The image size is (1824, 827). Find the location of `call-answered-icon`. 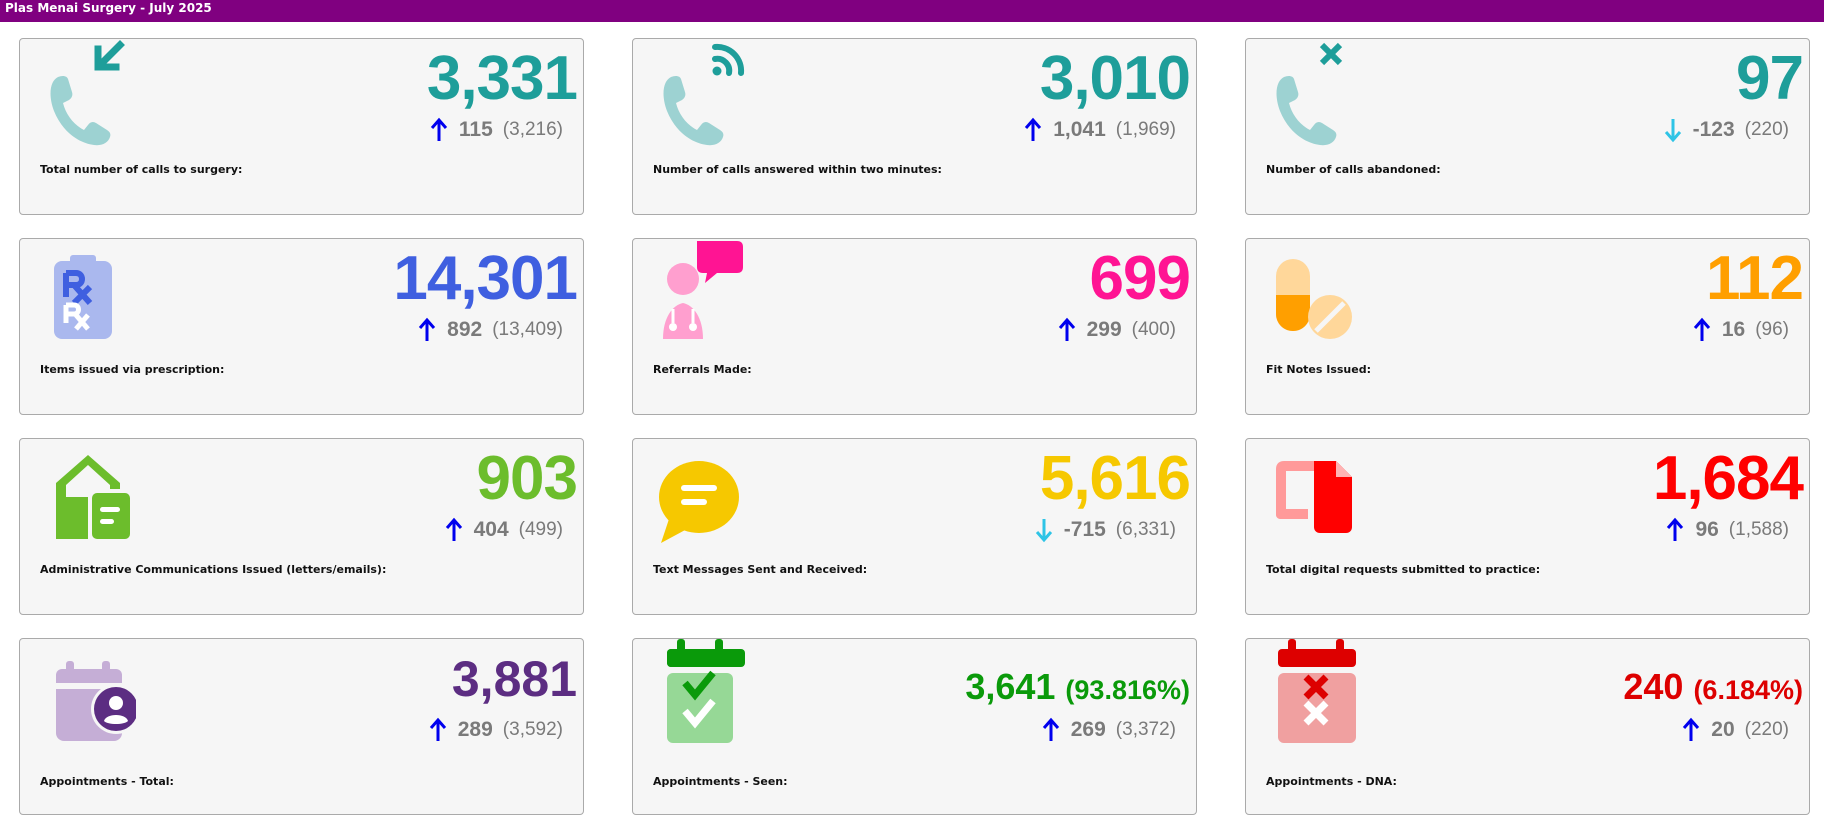

call-answered-icon is located at coordinates (699, 95).